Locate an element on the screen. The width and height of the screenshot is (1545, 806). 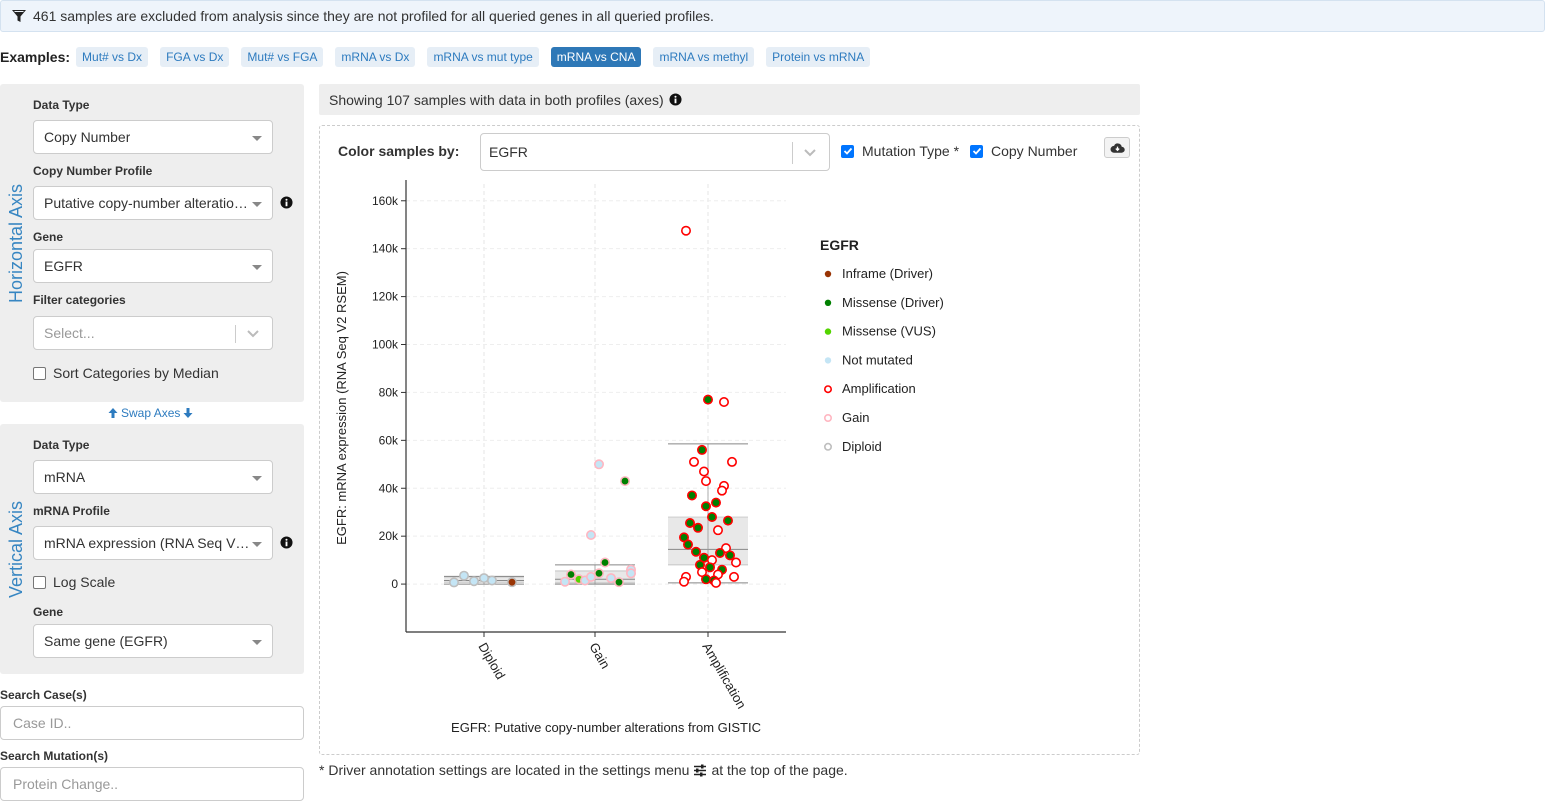
download-button is located at coordinates (1117, 147).